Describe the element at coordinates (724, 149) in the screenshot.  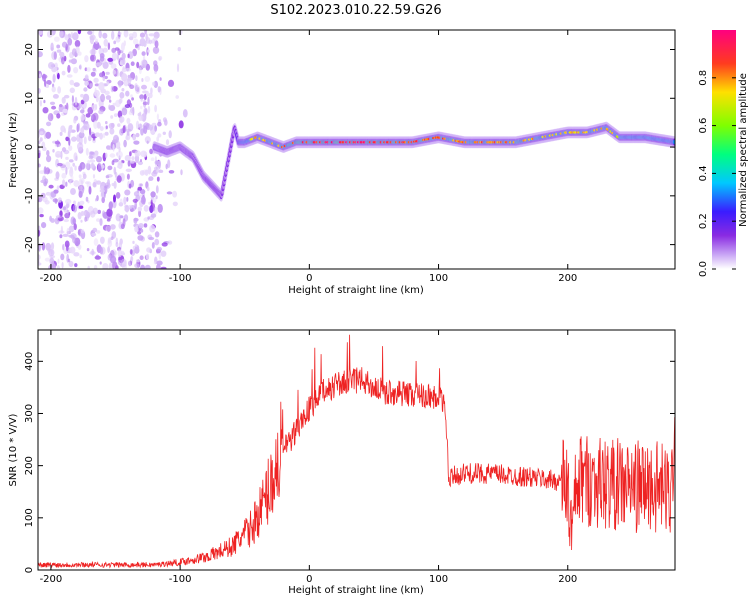
I see `colorbar-gradient` at that location.